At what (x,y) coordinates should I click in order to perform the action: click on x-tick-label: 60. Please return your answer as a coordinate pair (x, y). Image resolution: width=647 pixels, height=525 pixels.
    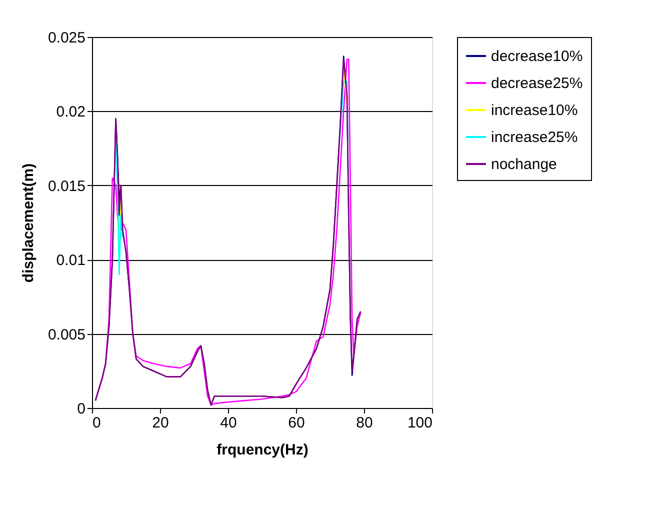
    Looking at the image, I should click on (296, 423).